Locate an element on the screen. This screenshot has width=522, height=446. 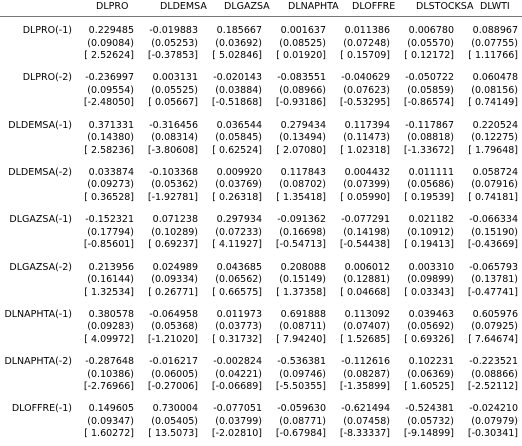
t-stats: [ 0.74149] is located at coordinates (493, 103).